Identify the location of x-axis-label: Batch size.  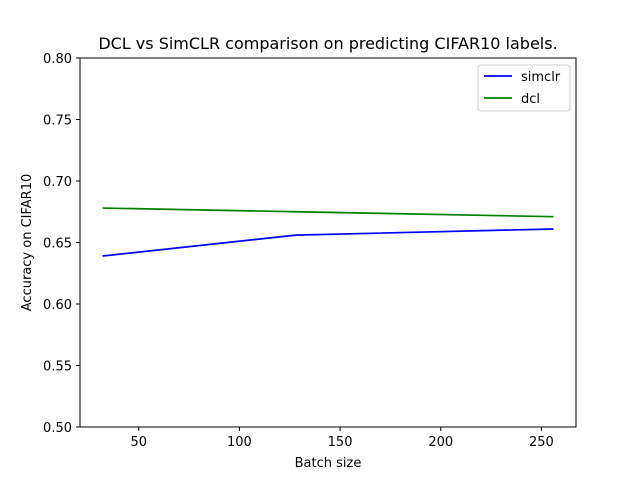
(328, 463).